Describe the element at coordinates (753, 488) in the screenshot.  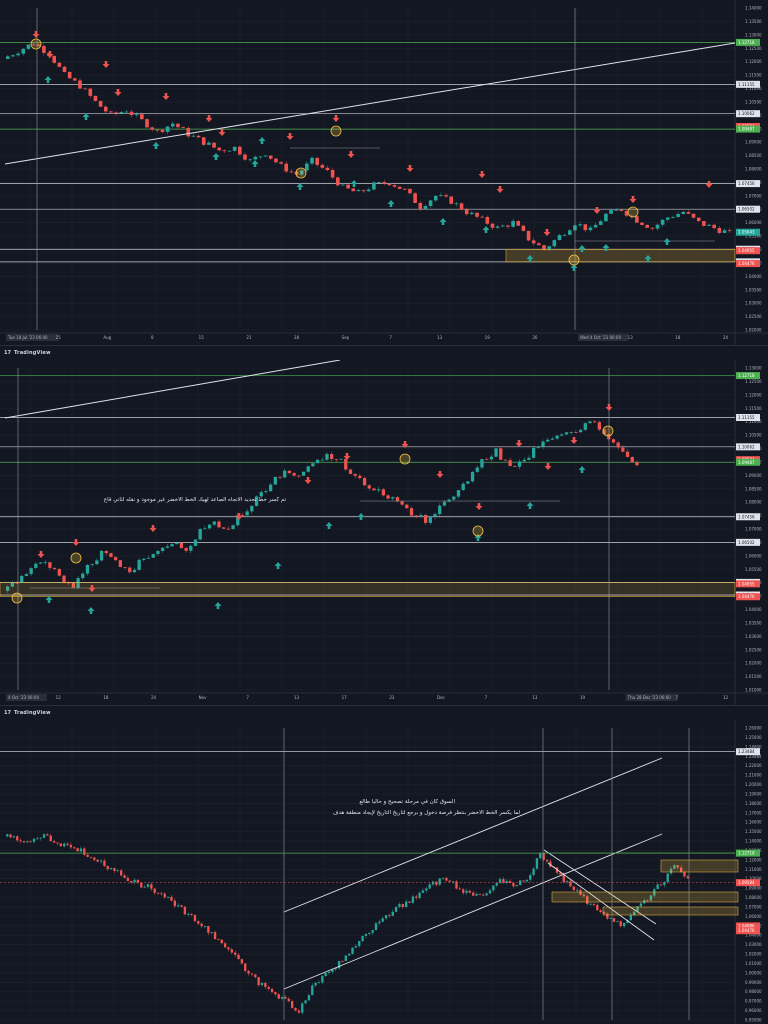
I see `price-tick-label: 1.08500` at that location.